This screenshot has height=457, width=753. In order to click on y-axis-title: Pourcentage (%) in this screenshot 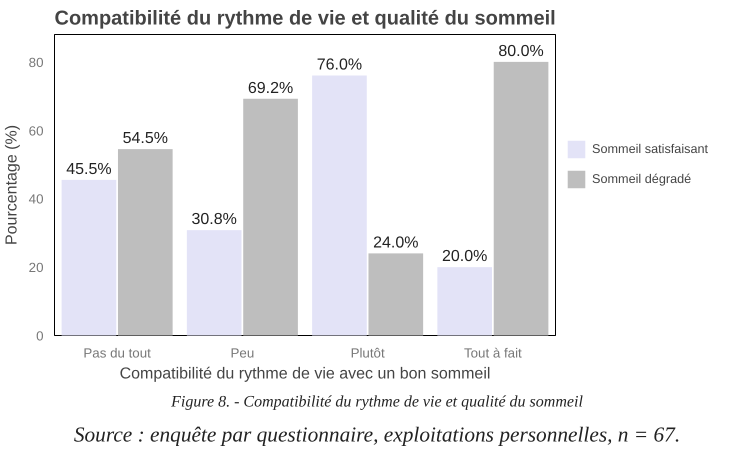, I will do `click(12, 185)`.